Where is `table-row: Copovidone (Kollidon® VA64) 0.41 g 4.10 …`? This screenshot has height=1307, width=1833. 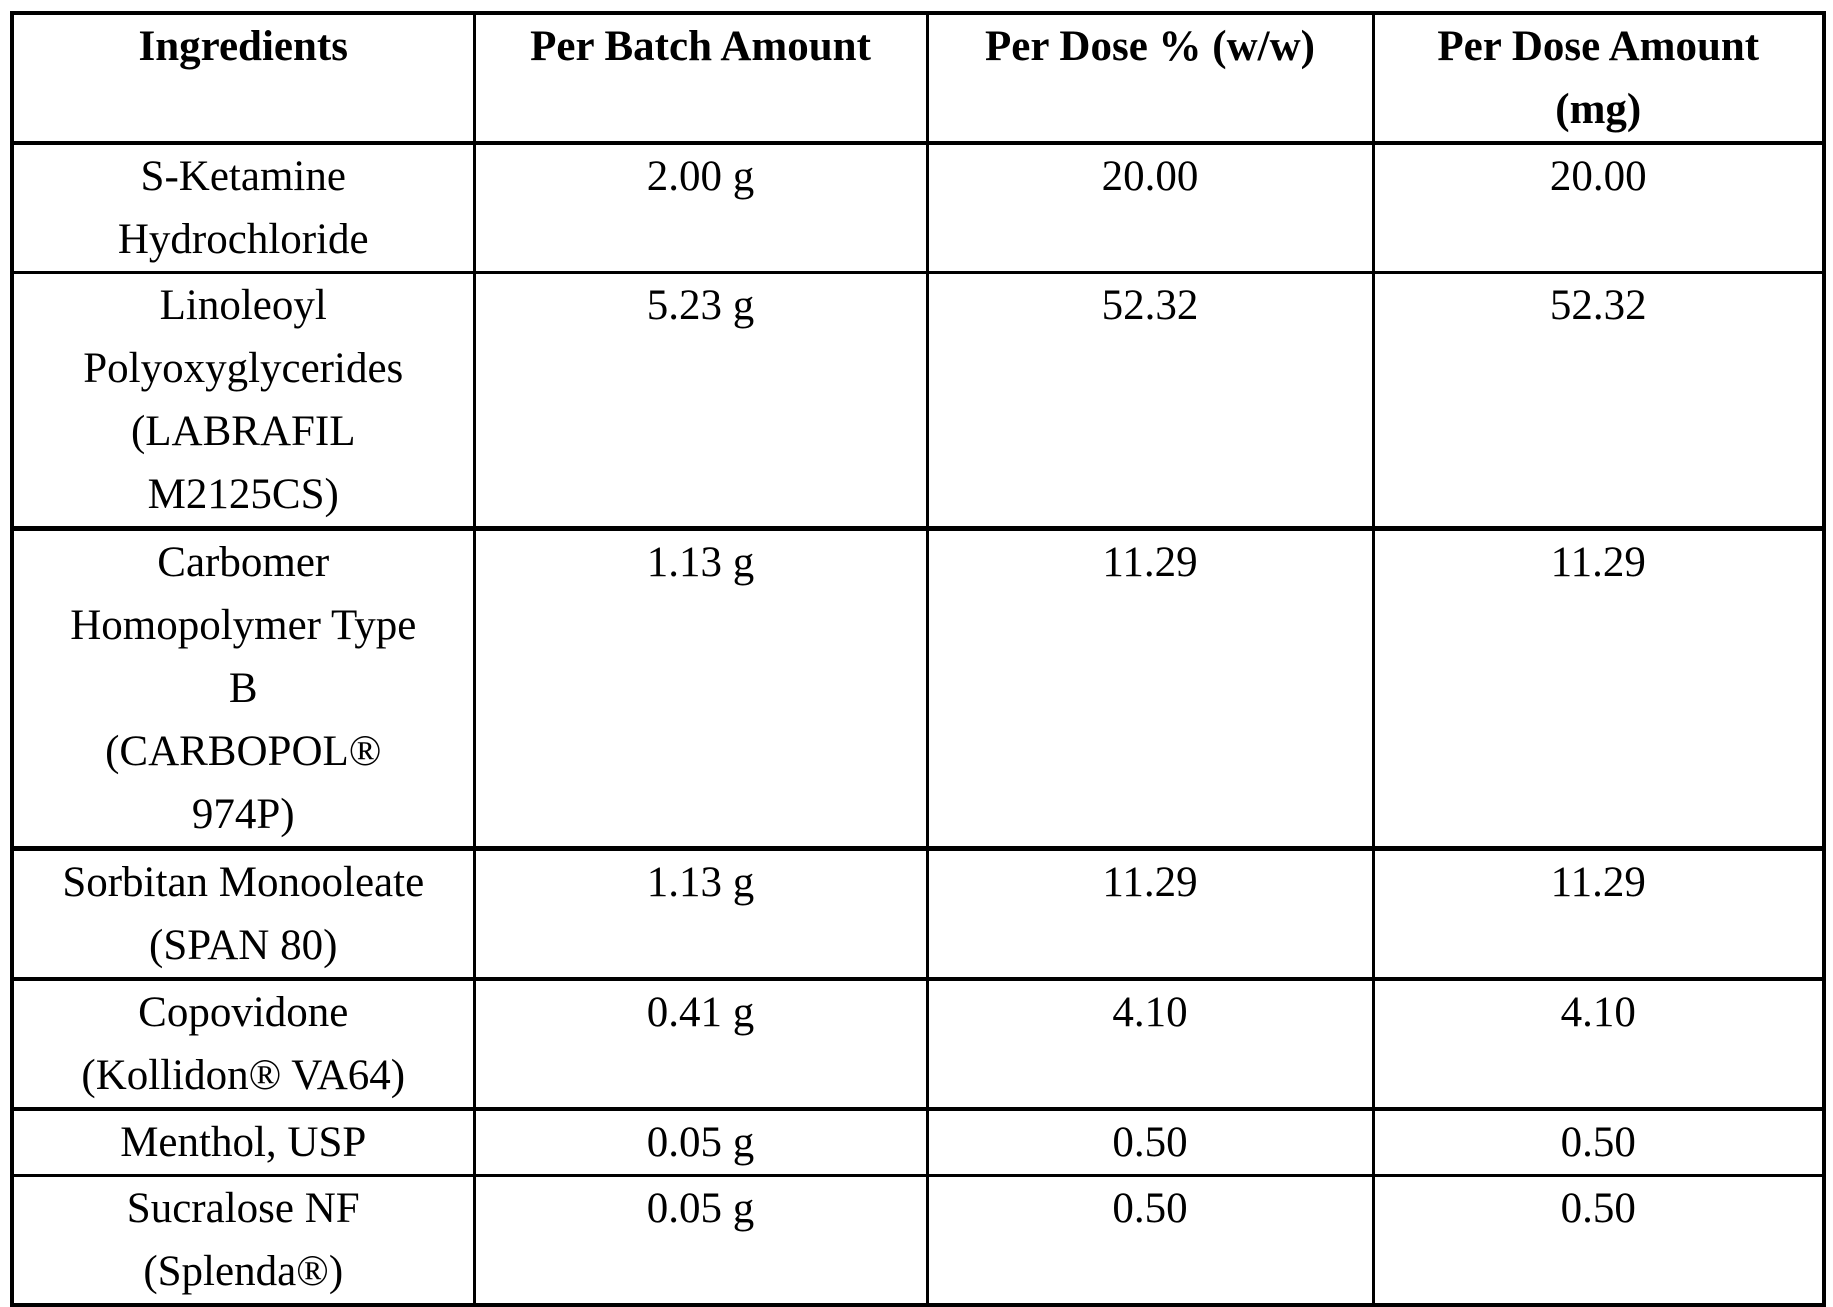
table-row: Copovidone (Kollidon® VA64) 0.41 g 4.10 … is located at coordinates (918, 1044).